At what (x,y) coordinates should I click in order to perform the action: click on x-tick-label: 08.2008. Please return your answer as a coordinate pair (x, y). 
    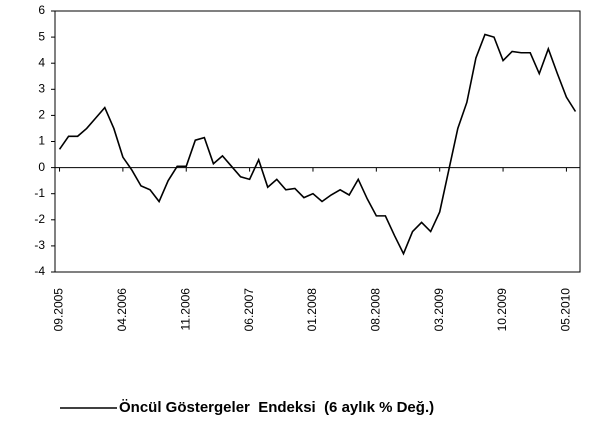
    Looking at the image, I should click on (376, 310).